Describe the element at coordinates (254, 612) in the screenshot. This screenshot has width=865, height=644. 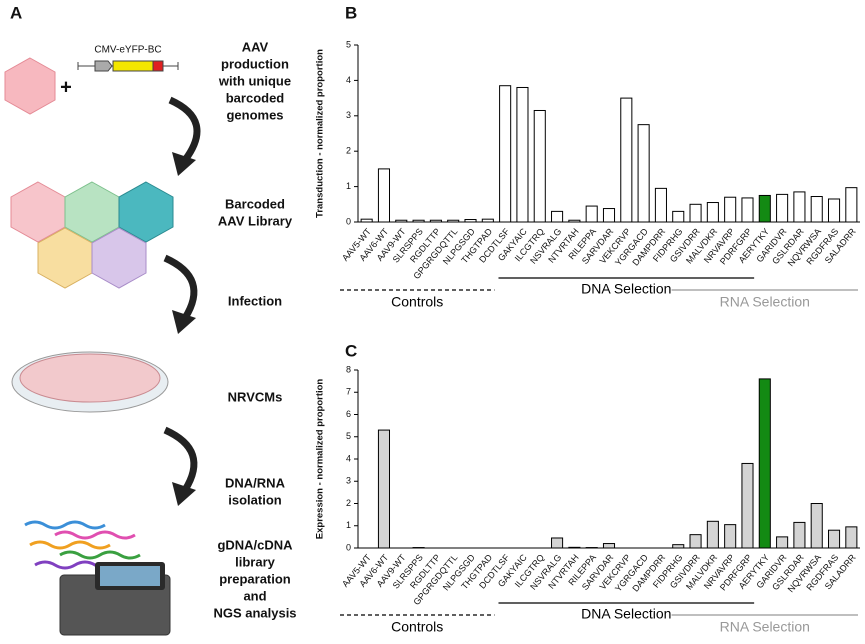
I see `step-label: NGS analysis` at that location.